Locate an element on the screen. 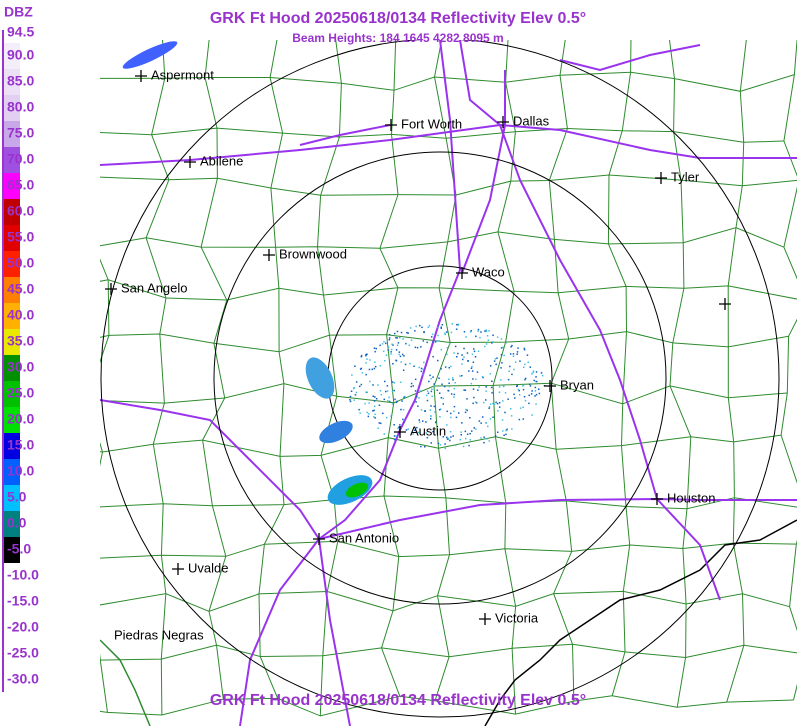  city-label: Fort Worth is located at coordinates (431, 123).